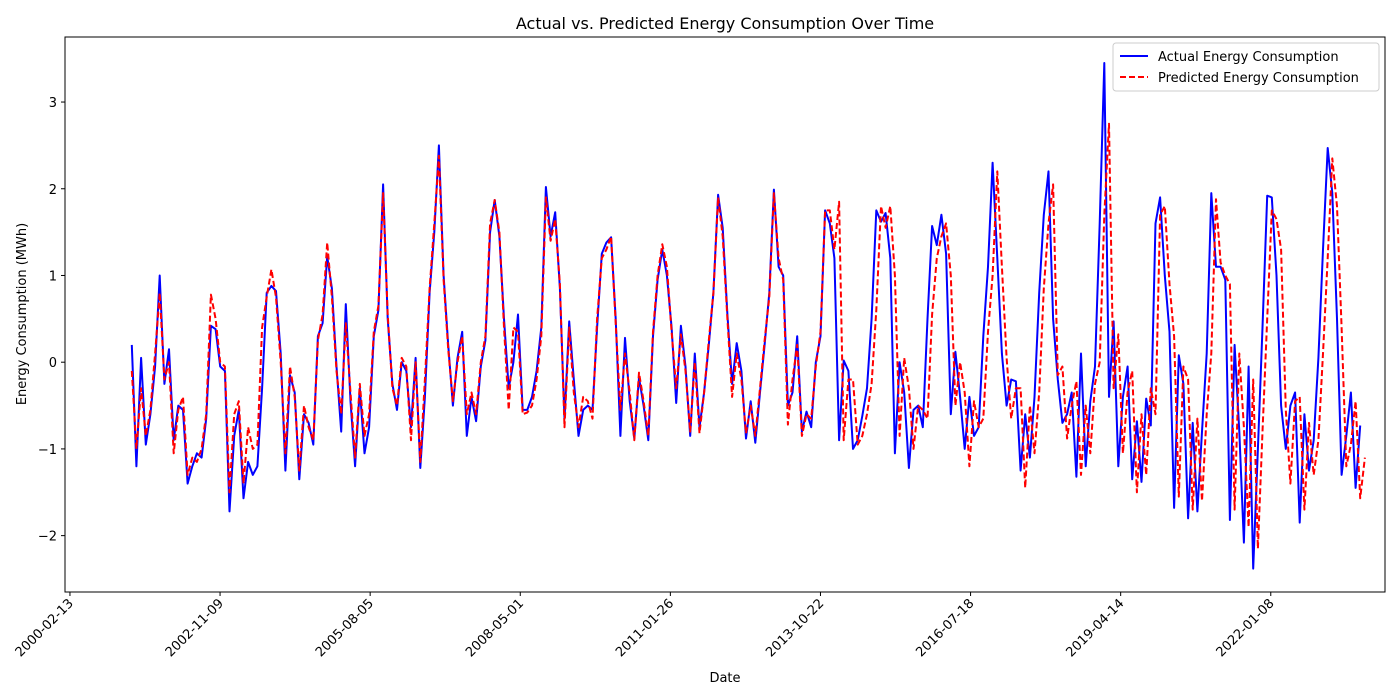 The image size is (1400, 700). What do you see at coordinates (345, 628) in the screenshot?
I see `x-tick-label: 2005-08-05` at bounding box center [345, 628].